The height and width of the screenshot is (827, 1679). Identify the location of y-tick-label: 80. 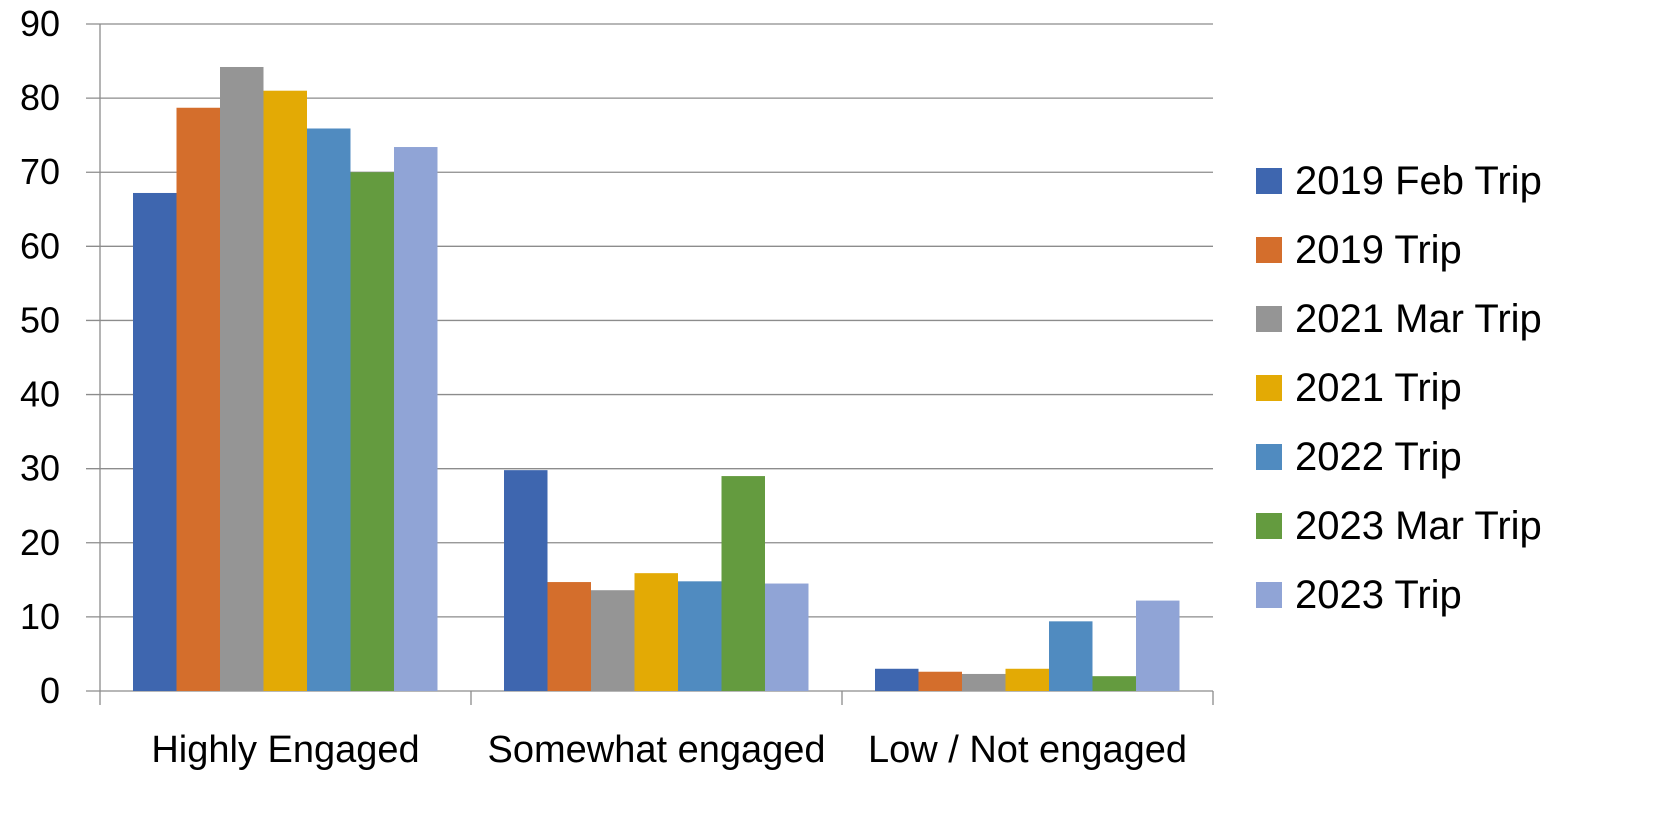
(40, 97).